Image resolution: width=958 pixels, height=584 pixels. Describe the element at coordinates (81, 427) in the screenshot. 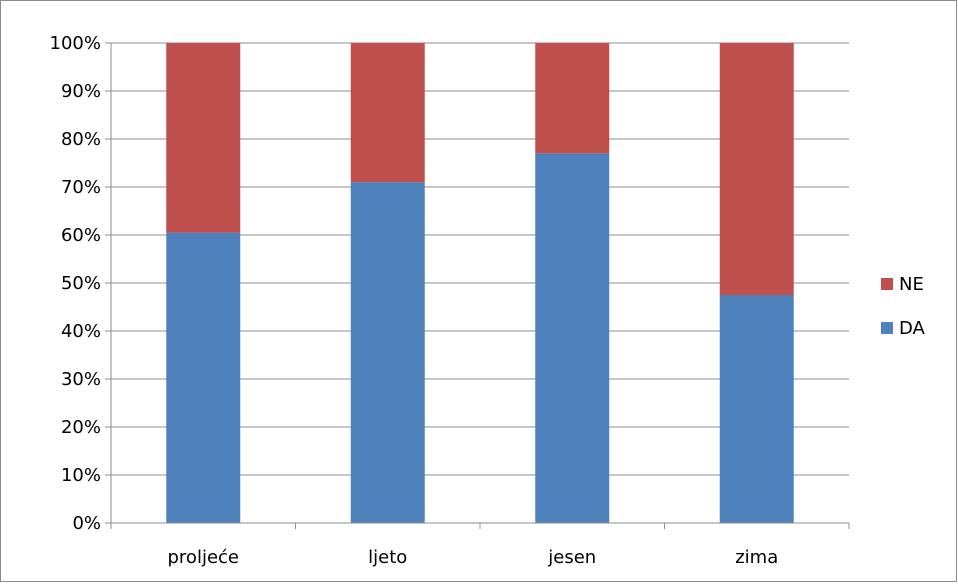

I see `y-tick-label: 20%` at that location.